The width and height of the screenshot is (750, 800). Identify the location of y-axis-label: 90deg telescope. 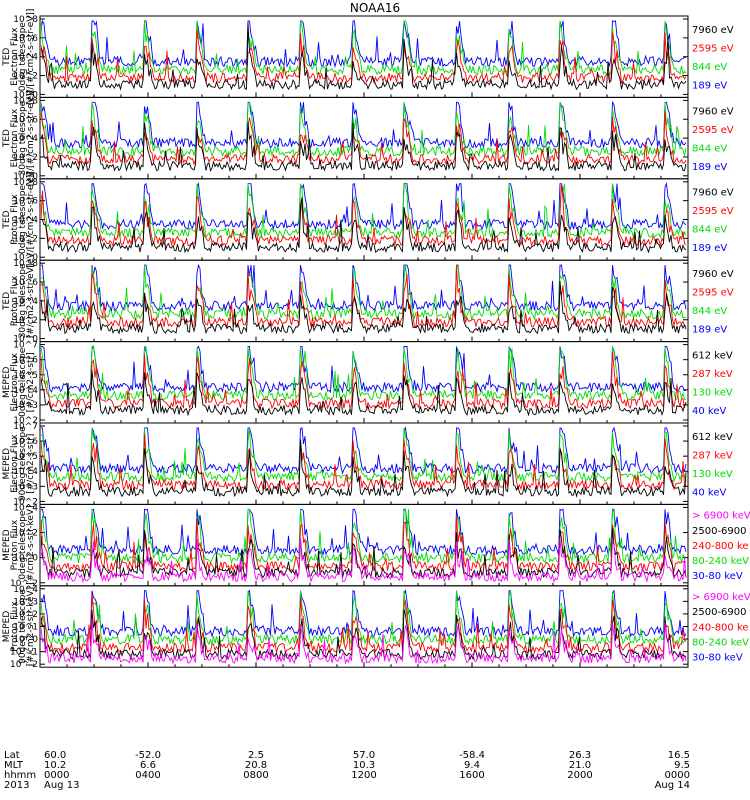
(23, 626).